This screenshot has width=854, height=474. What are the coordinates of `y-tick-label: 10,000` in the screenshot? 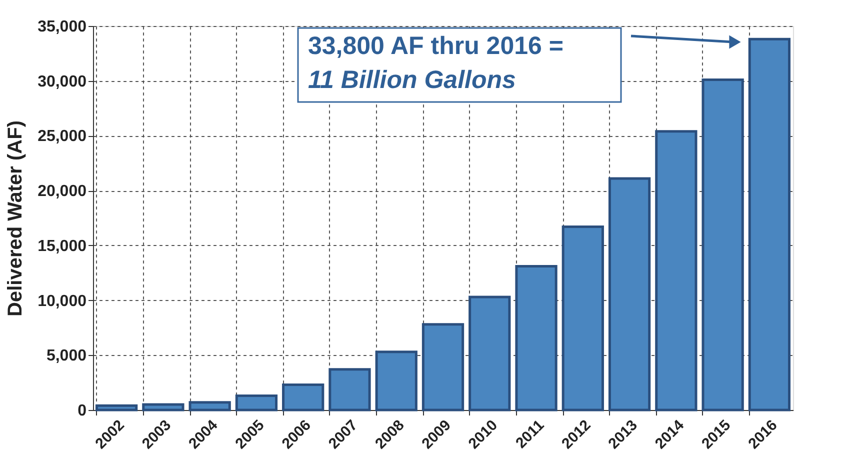 It's located at (62, 301).